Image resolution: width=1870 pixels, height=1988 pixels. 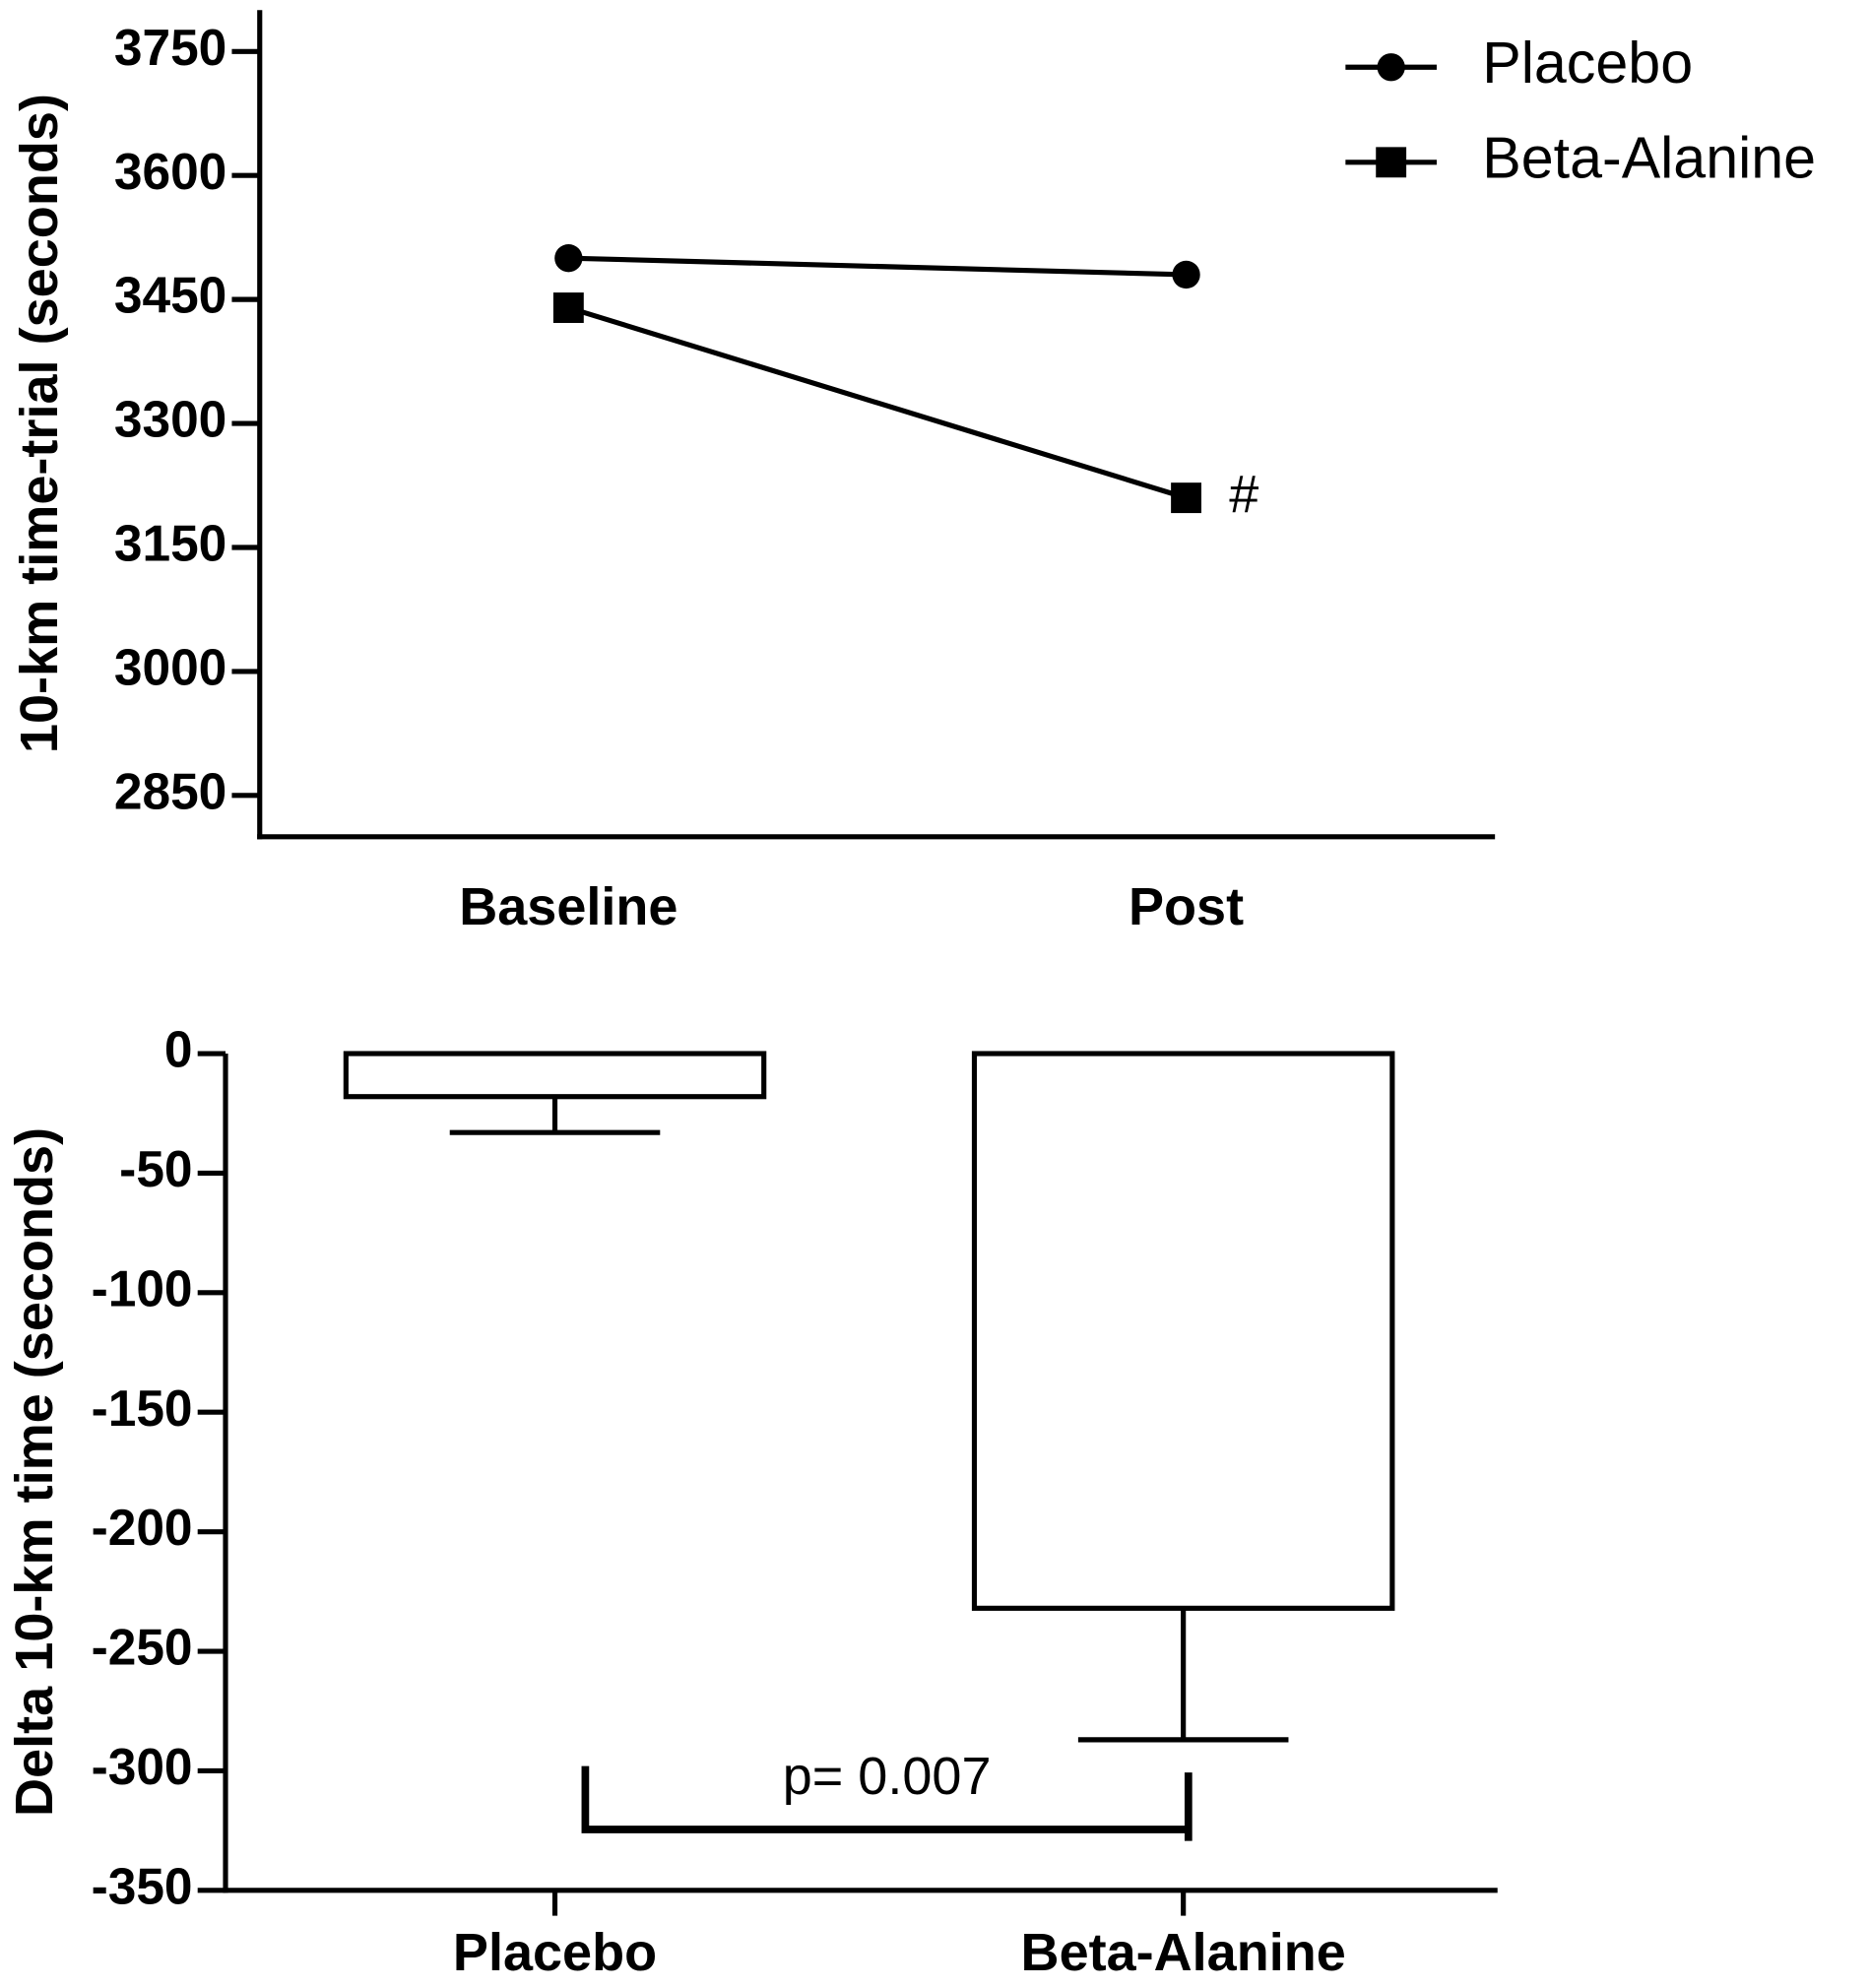 What do you see at coordinates (40, 423) in the screenshot?
I see `y-axis-label: 10-km time-trial (seconds)` at bounding box center [40, 423].